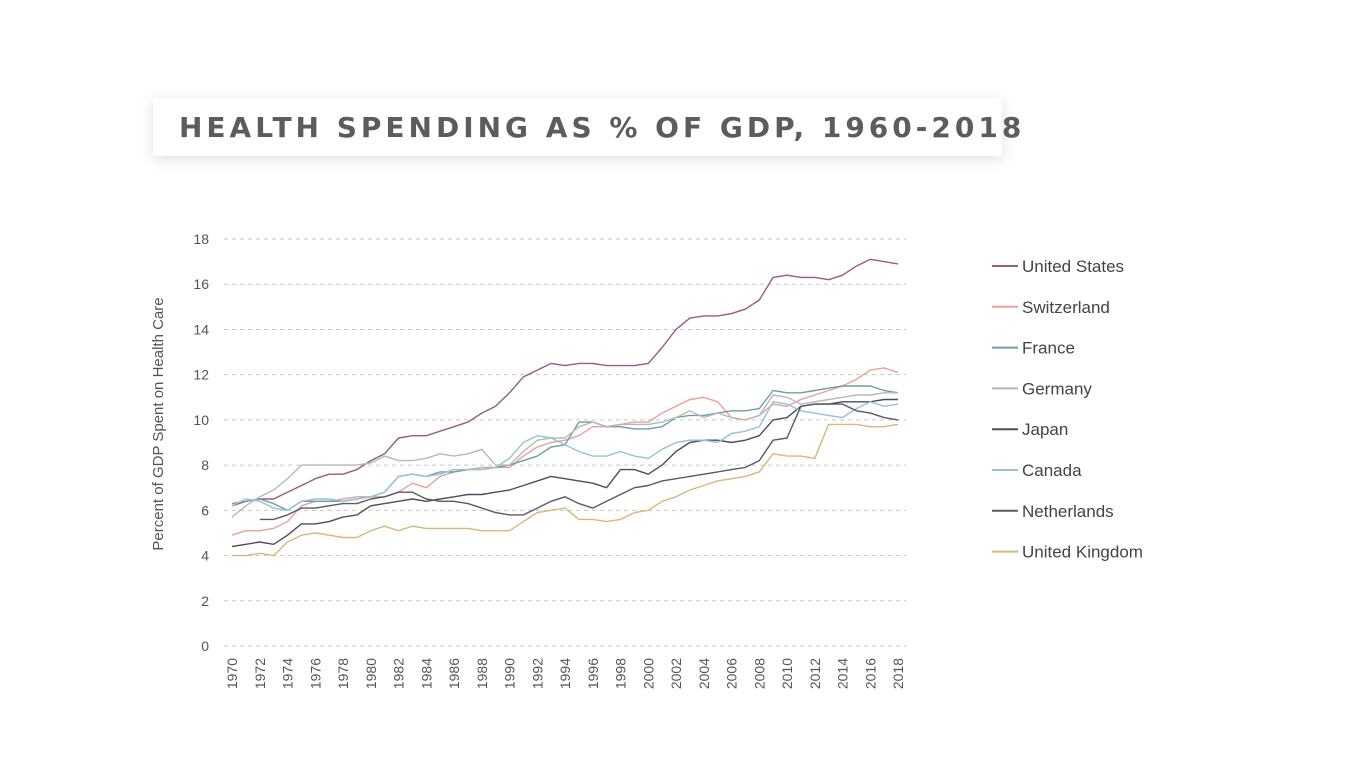  I want to click on x-tick-label: 2016, so click(870, 673).